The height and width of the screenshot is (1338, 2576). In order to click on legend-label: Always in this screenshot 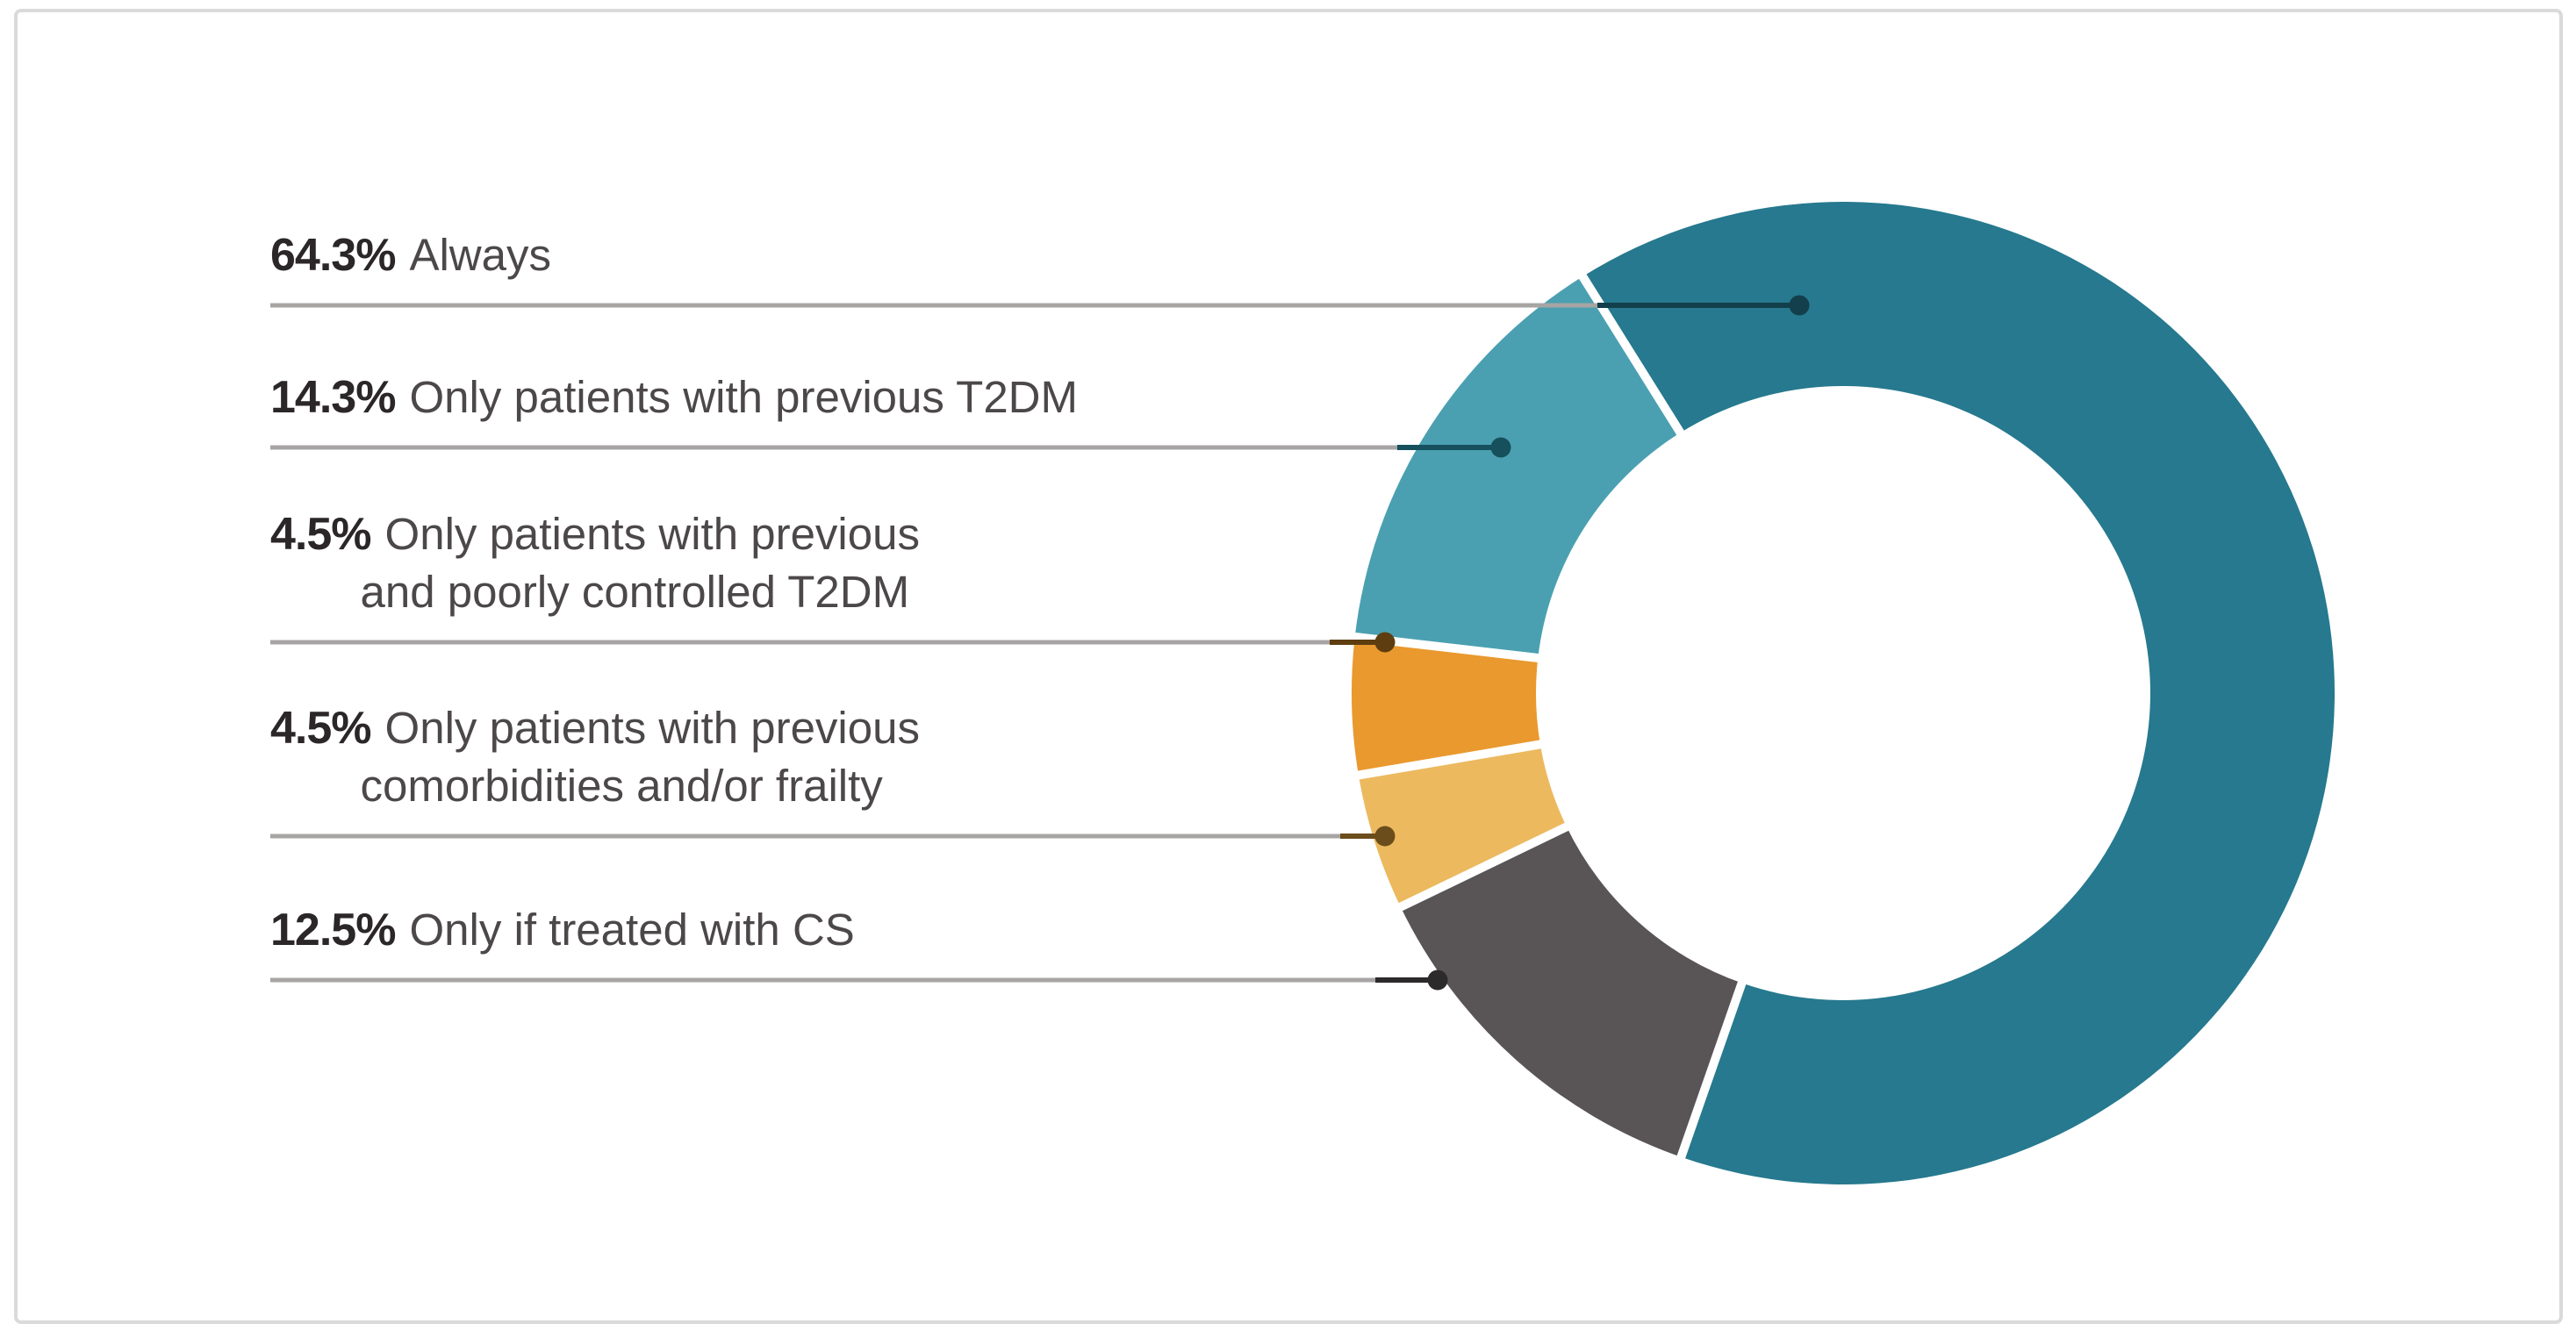, I will do `click(480, 255)`.